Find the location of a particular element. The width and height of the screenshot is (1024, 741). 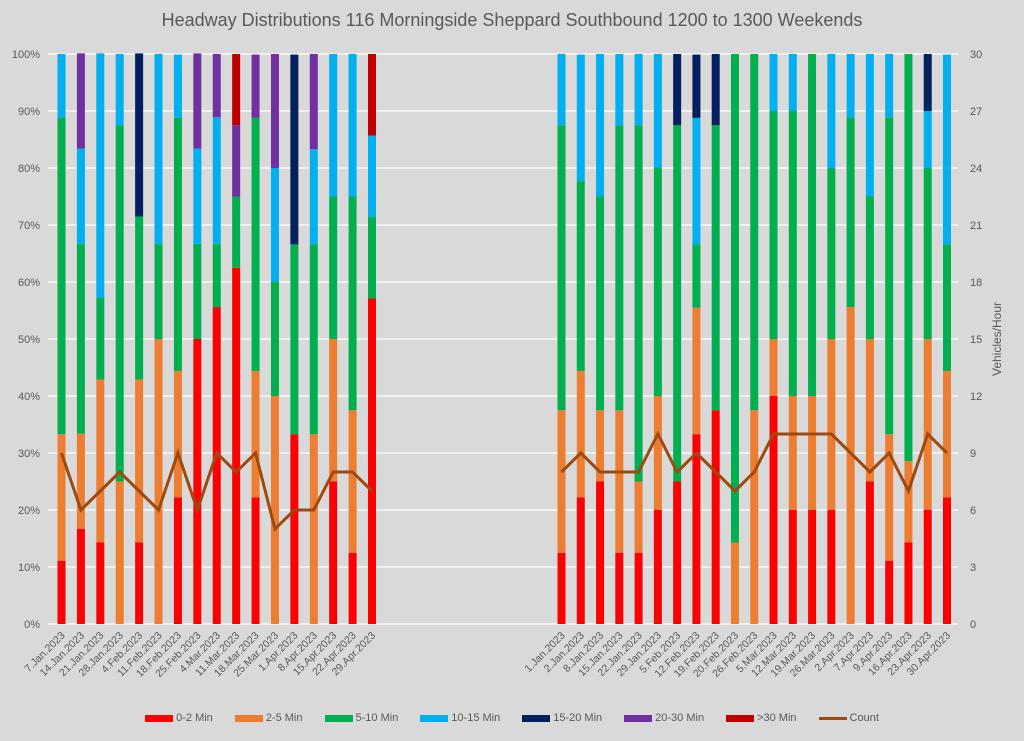

y-left-tick-label: 80% is located at coordinates (29, 169).